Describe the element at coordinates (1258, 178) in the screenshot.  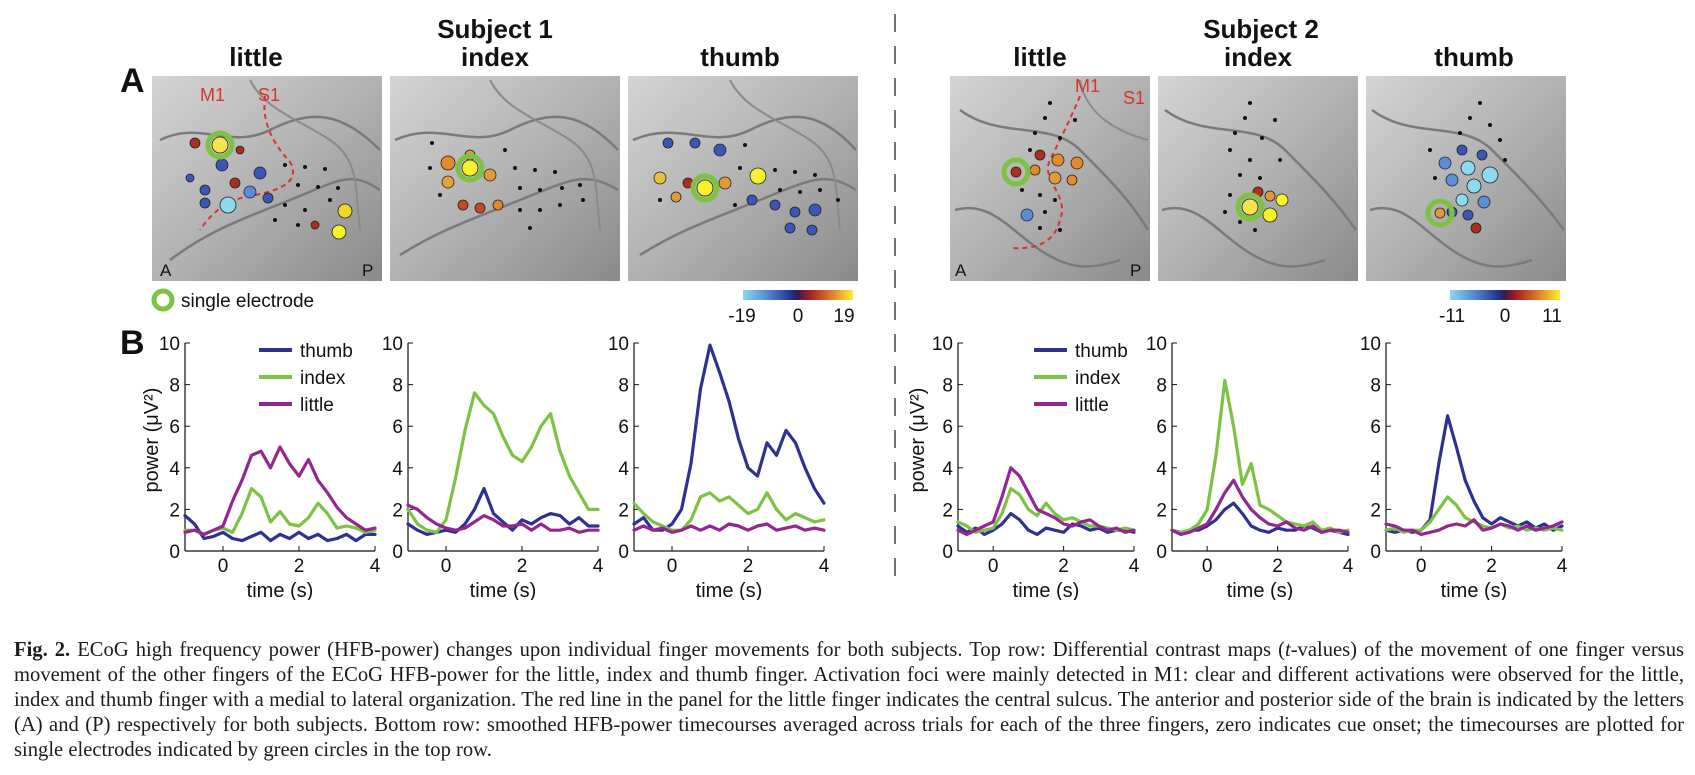
I see `brain-s2-index` at that location.